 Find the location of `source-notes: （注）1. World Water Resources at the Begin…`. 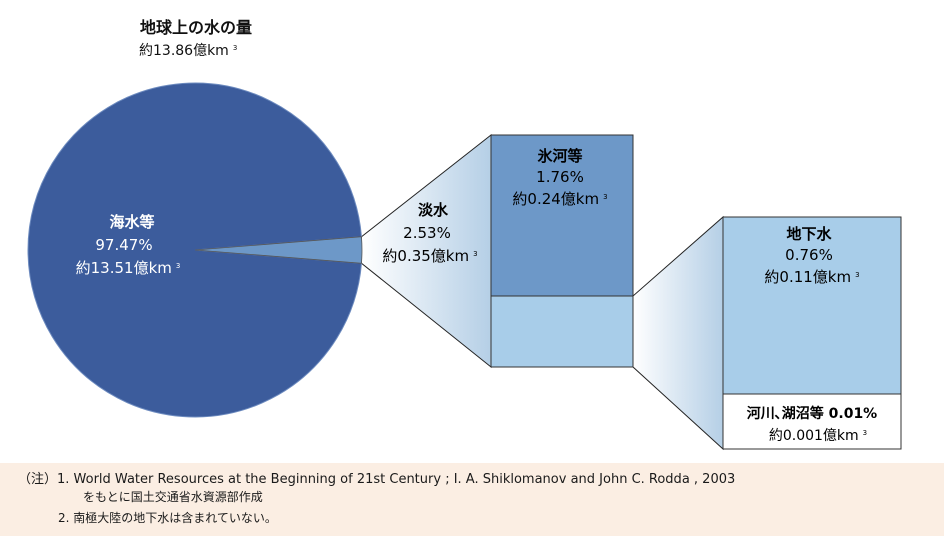

source-notes: （注）1. World Water Resources at the Begin… is located at coordinates (472, 499).